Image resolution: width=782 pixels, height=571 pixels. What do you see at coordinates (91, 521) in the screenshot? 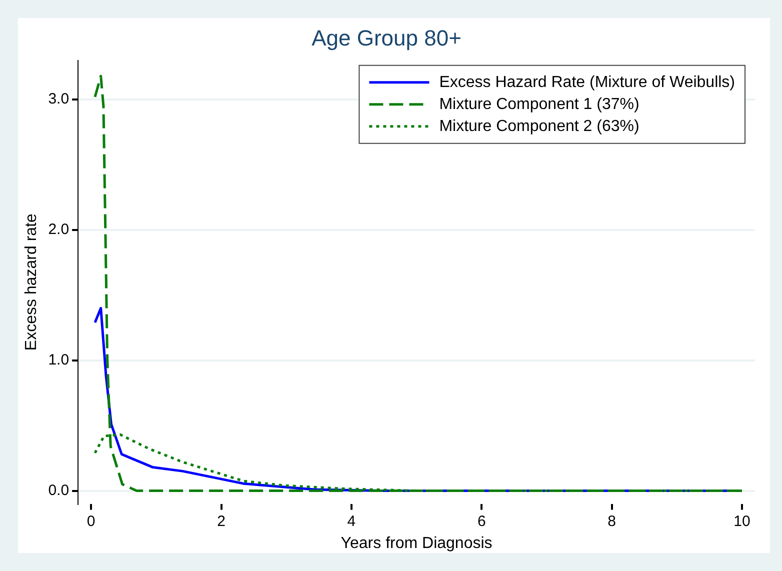
I see `x-tick-label: 0` at bounding box center [91, 521].